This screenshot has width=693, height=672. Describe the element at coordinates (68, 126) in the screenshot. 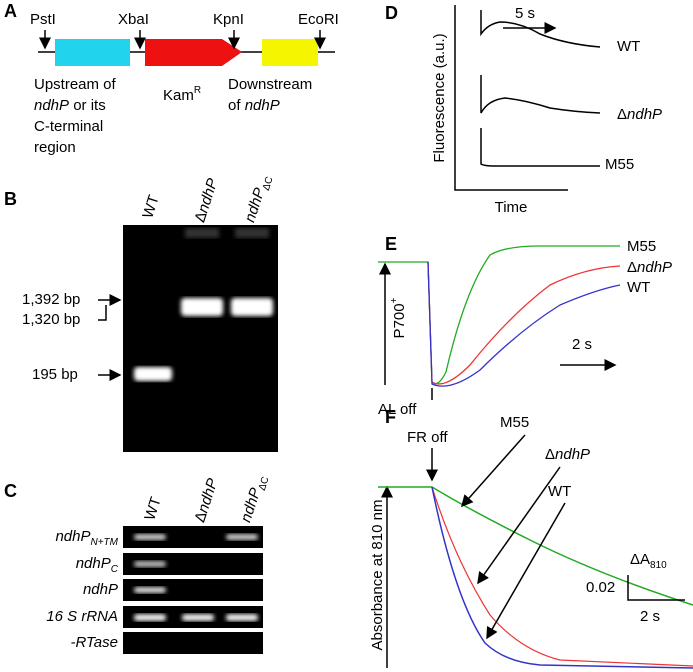

I see `label: C-terminal` at that location.